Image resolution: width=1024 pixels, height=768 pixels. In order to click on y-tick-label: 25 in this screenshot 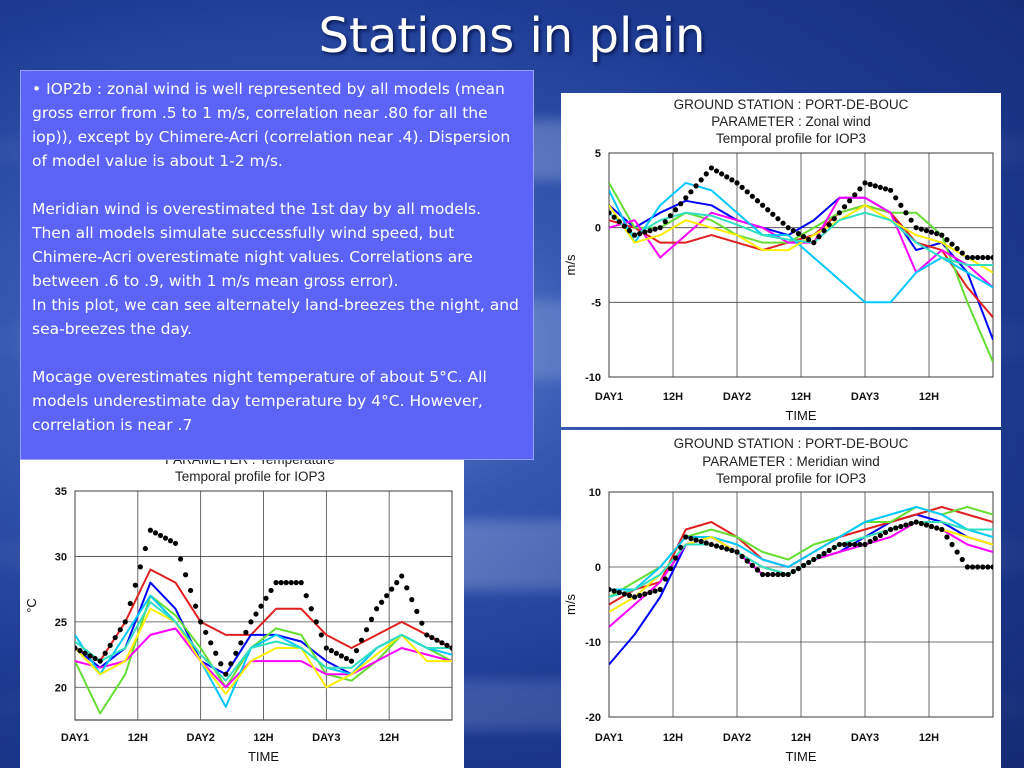, I will do `click(61, 623)`.